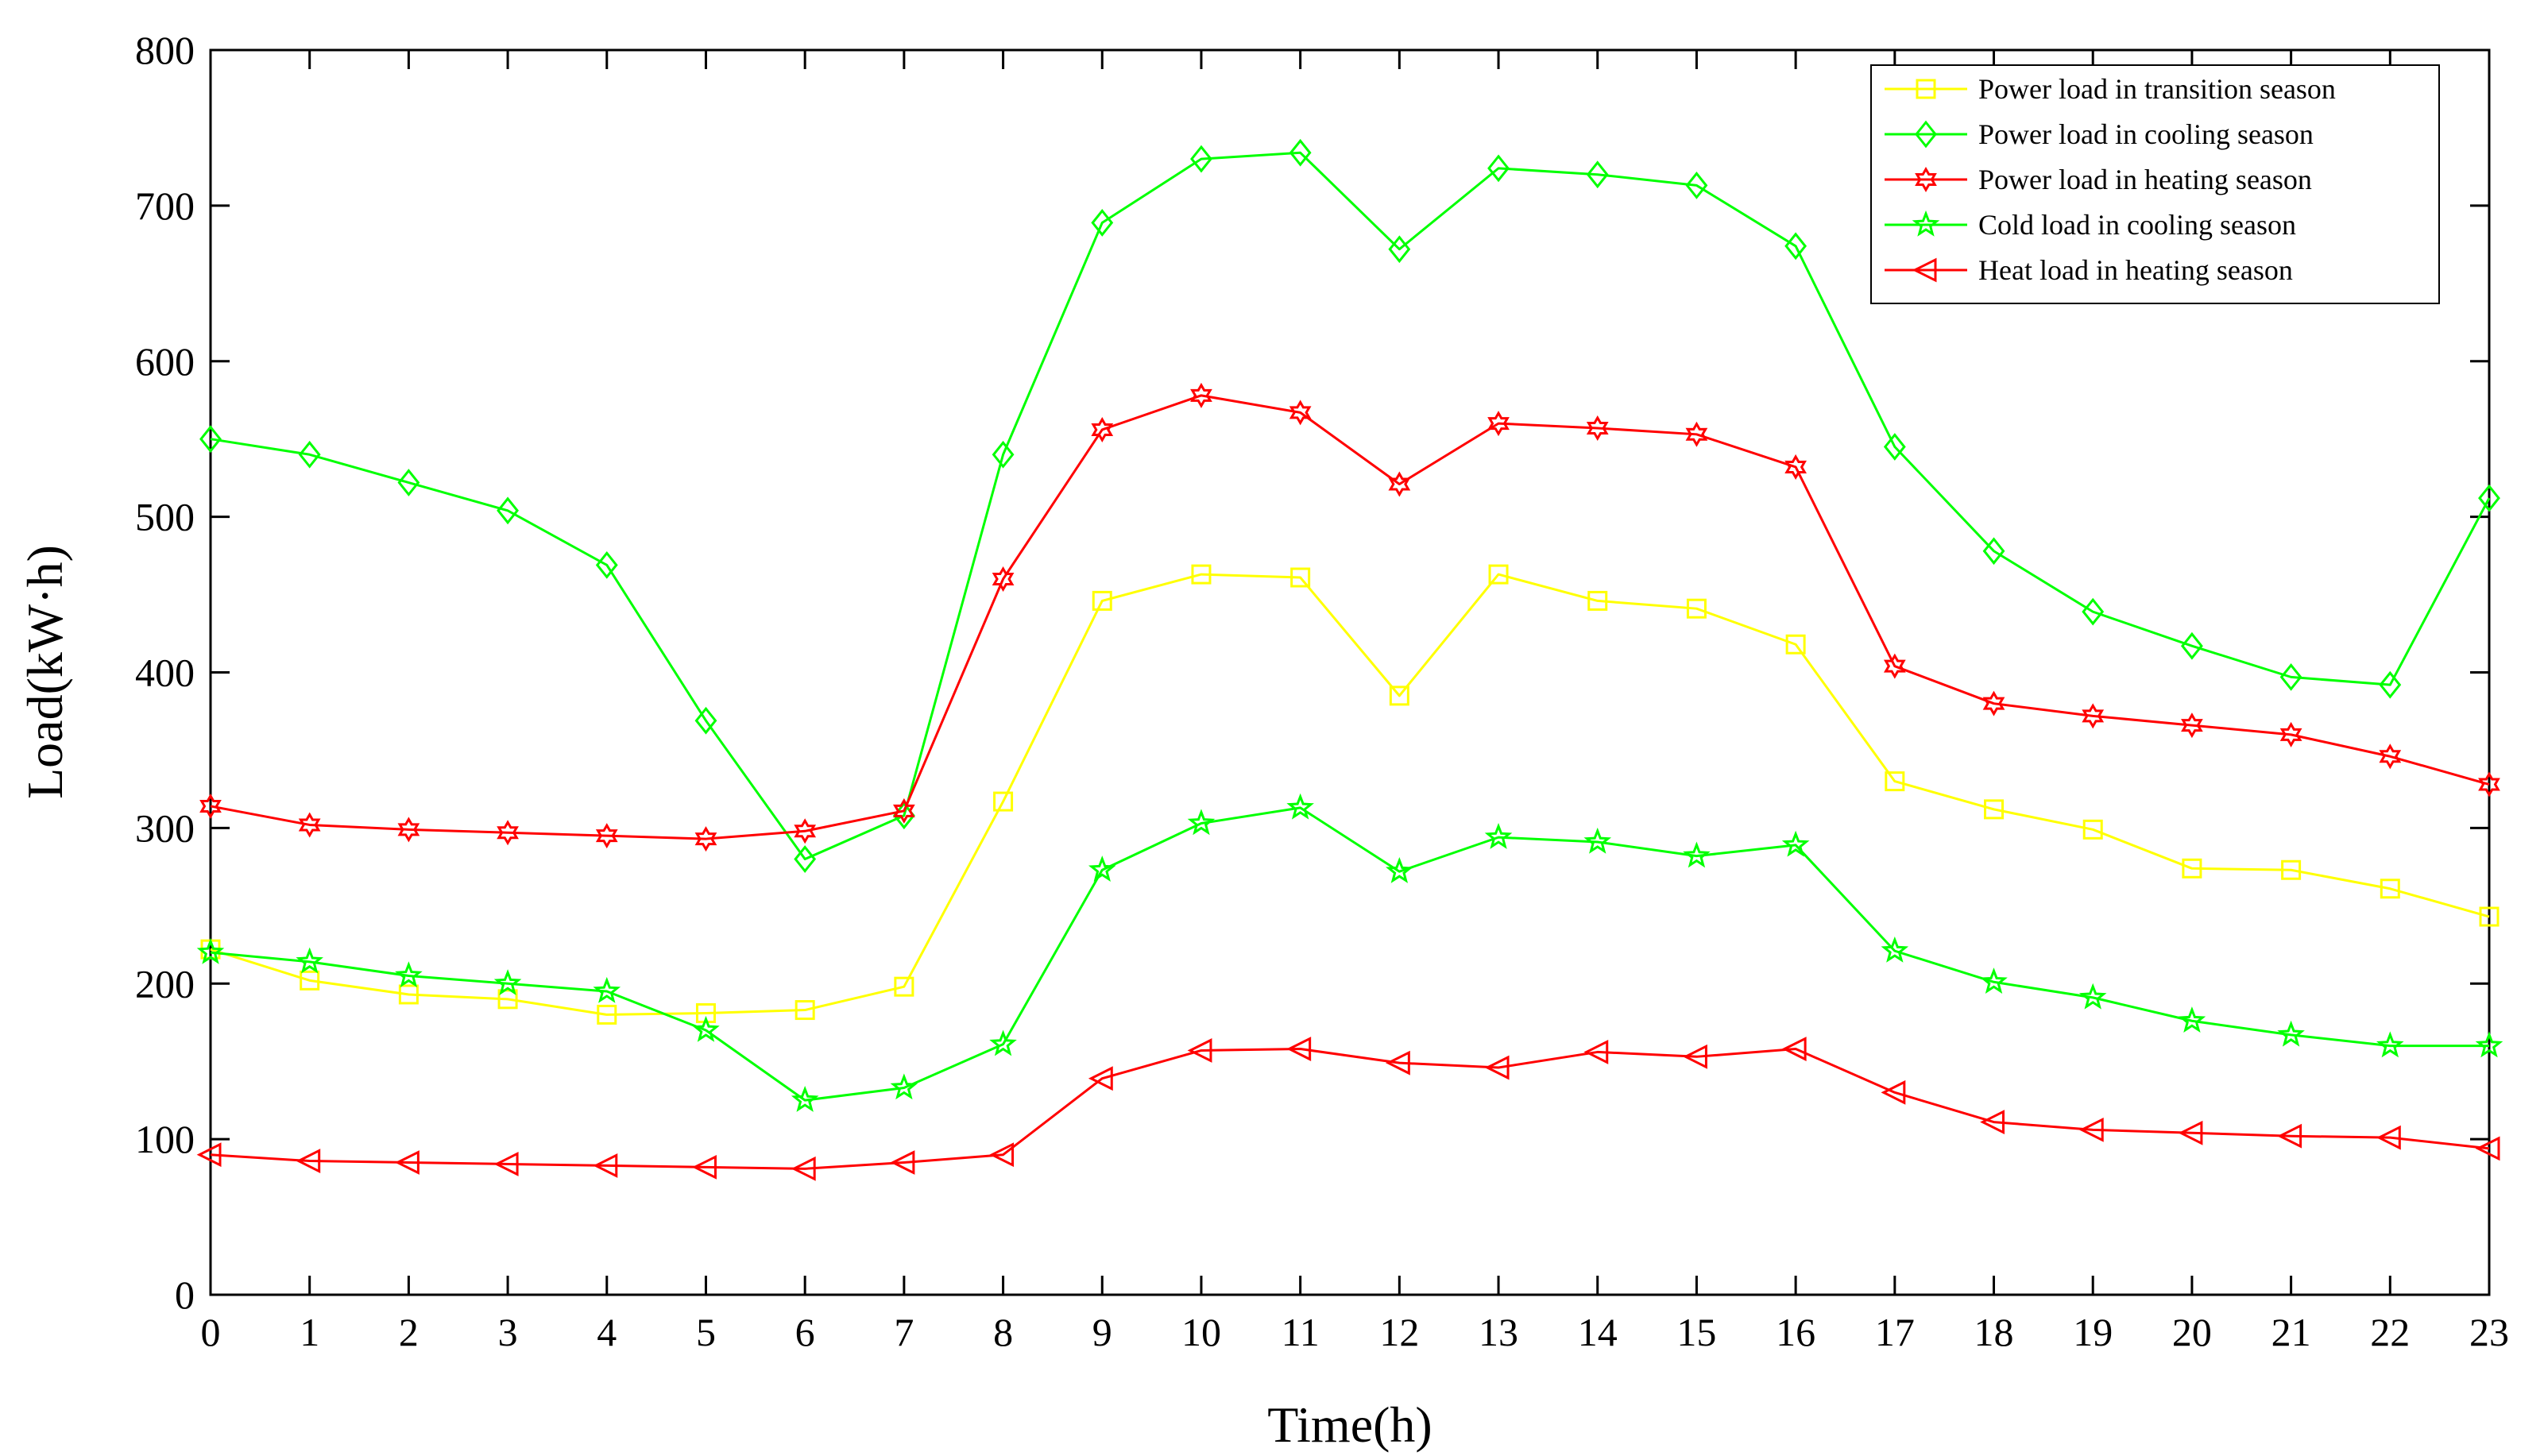 The width and height of the screenshot is (2544, 1456). Describe the element at coordinates (1696, 1332) in the screenshot. I see `x-tick-label: 15` at that location.